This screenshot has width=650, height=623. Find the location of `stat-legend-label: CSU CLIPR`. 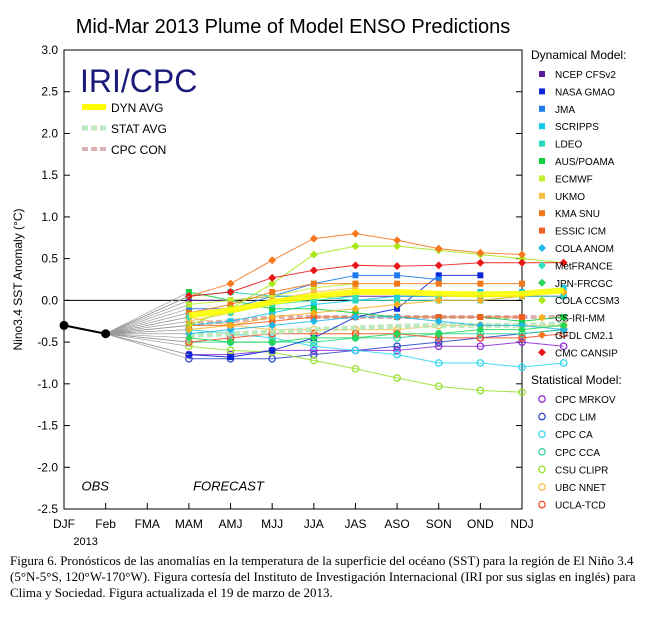

stat-legend-label: CSU CLIPR is located at coordinates (581, 470).